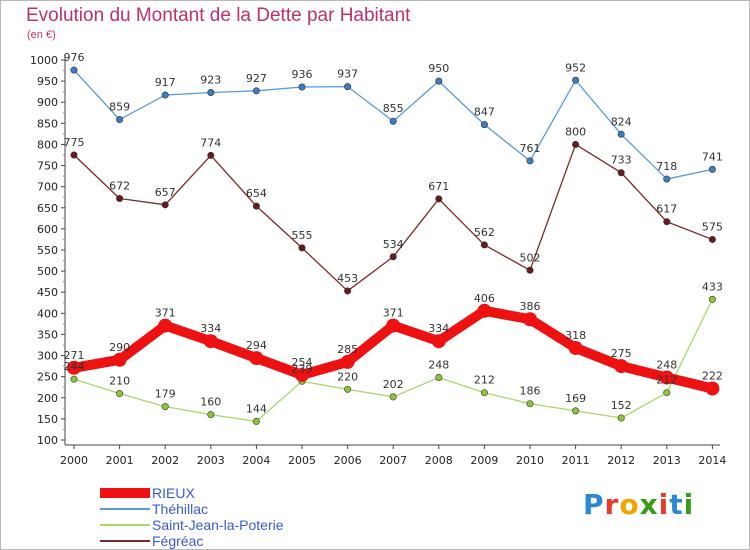 The height and width of the screenshot is (550, 750). I want to click on data-label: 733, so click(621, 160).